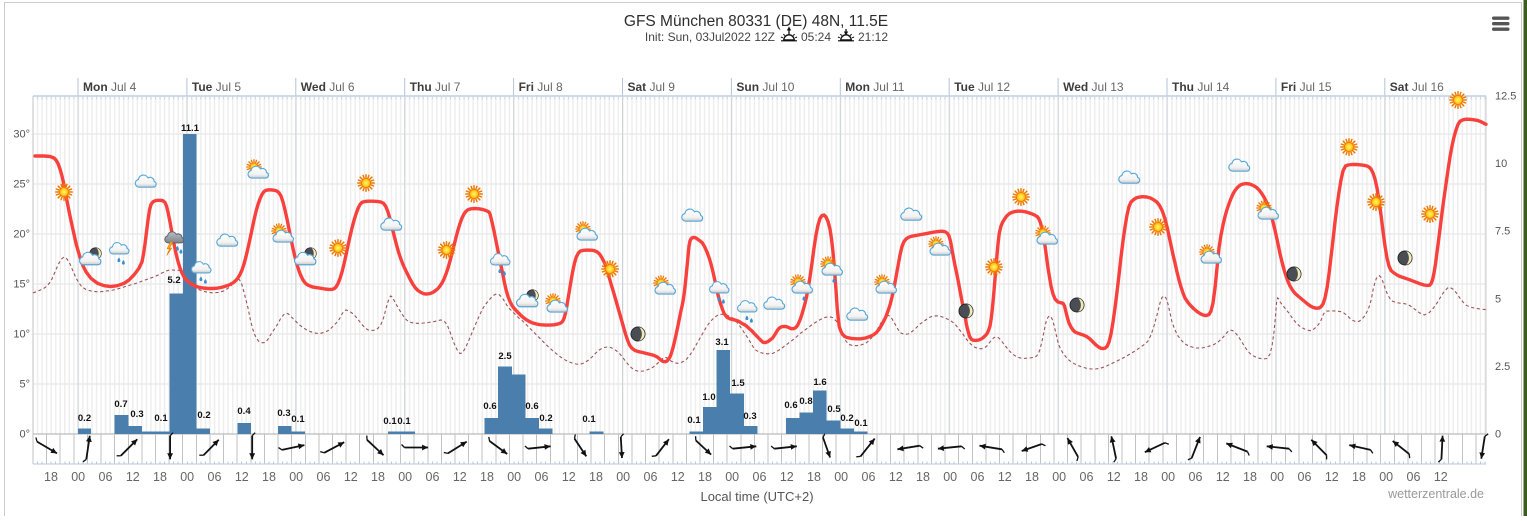  I want to click on svg-text: Fri Jul 8, so click(541, 87).